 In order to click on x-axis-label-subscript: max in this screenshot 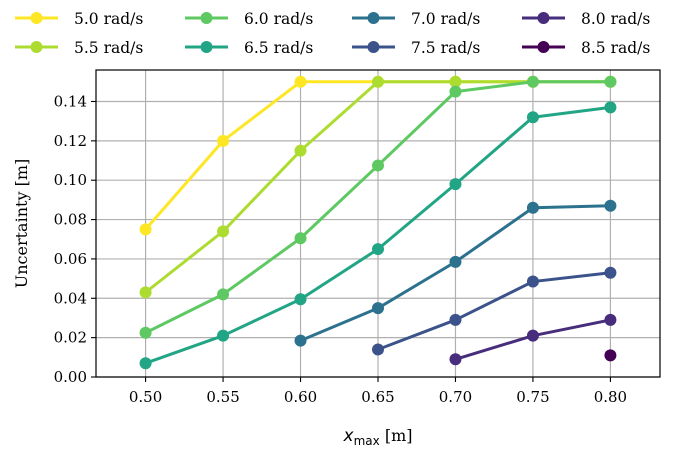, I will do `click(367, 441)`.